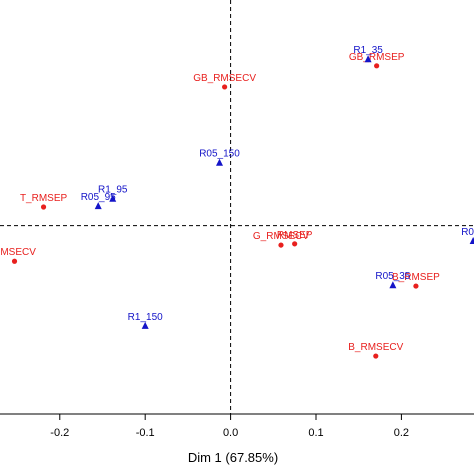  Describe the element at coordinates (392, 276) in the screenshot. I see `data-point-label: R05_35` at that location.